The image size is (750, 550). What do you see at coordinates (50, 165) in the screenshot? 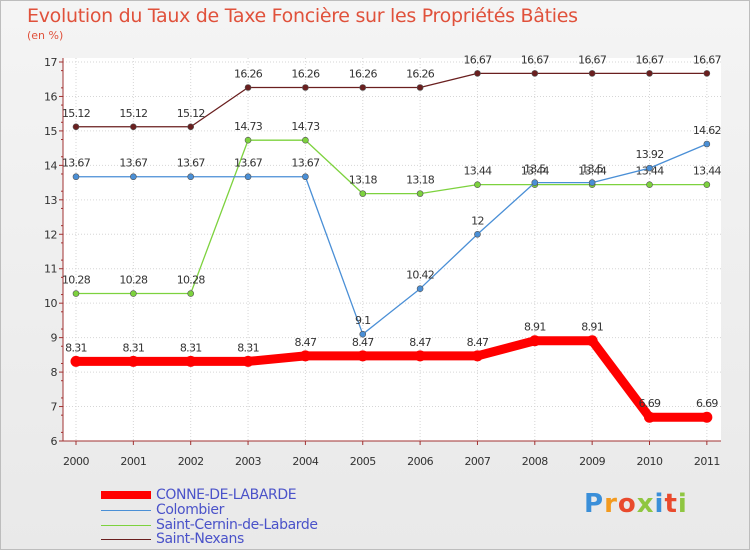
I see `y-tick-label: 14` at bounding box center [50, 165].